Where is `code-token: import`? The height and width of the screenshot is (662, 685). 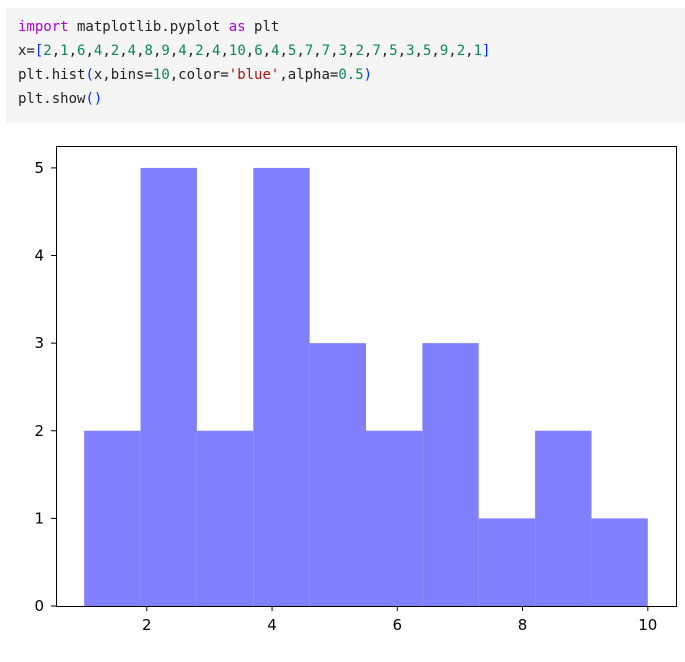
code-token: import is located at coordinates (43, 27).